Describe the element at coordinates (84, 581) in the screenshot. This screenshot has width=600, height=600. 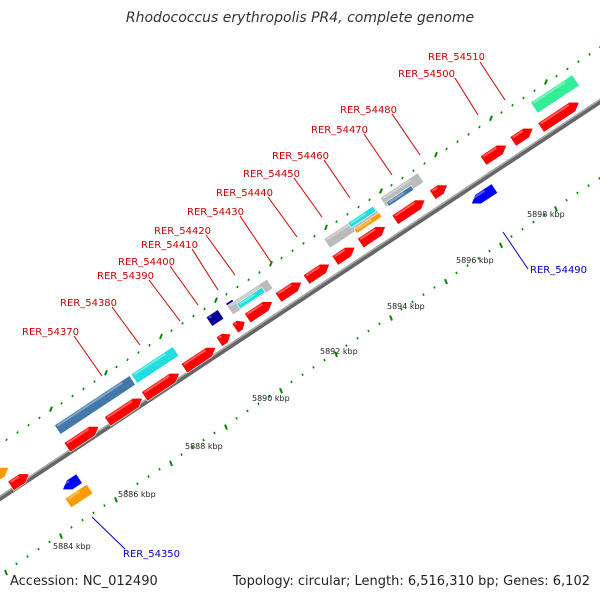
I see `accession-text: Accession: NC_012490` at that location.